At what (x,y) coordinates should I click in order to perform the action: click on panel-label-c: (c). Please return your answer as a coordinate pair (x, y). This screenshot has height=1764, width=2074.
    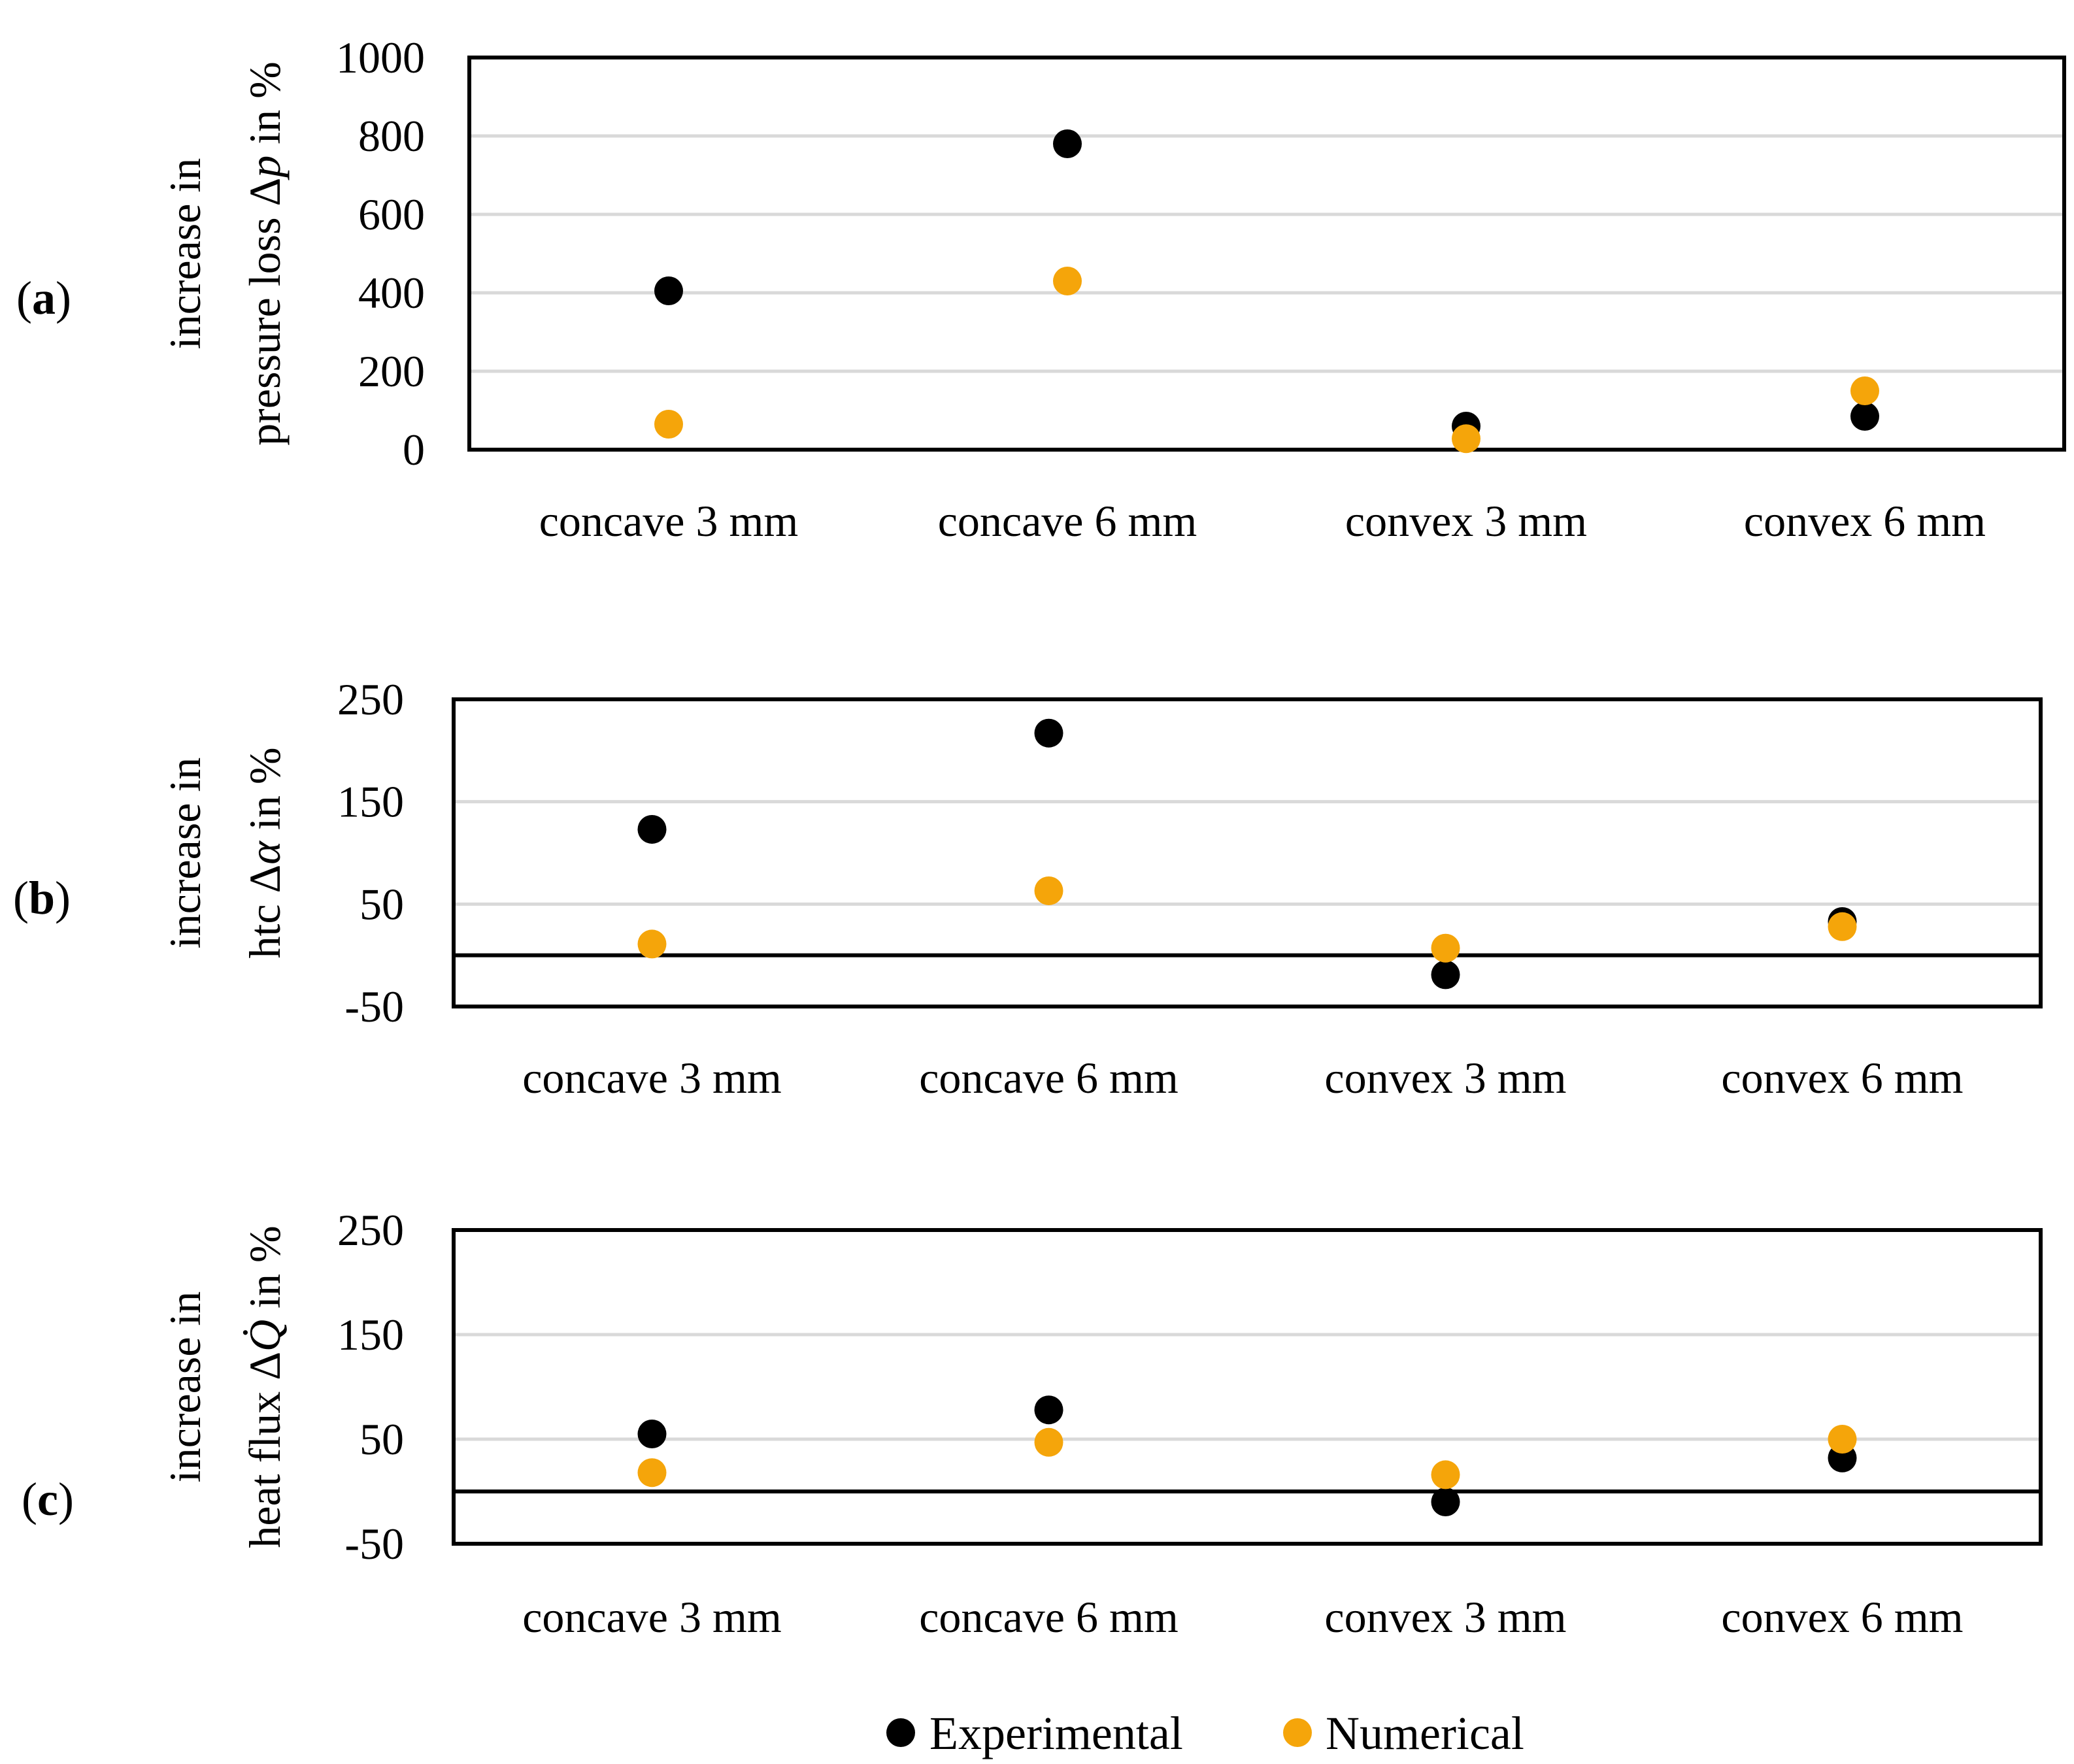
    Looking at the image, I should click on (48, 1499).